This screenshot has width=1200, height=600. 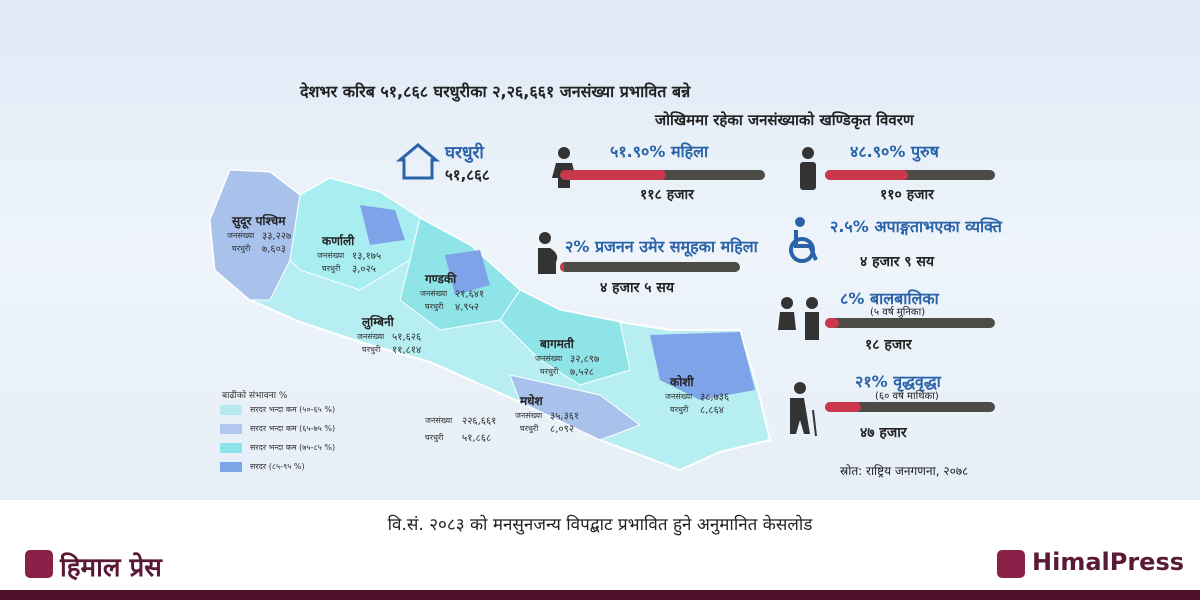 What do you see at coordinates (293, 428) in the screenshot?
I see `legend-item: सरदर भन्दा कम (६५-७५ %)` at bounding box center [293, 428].